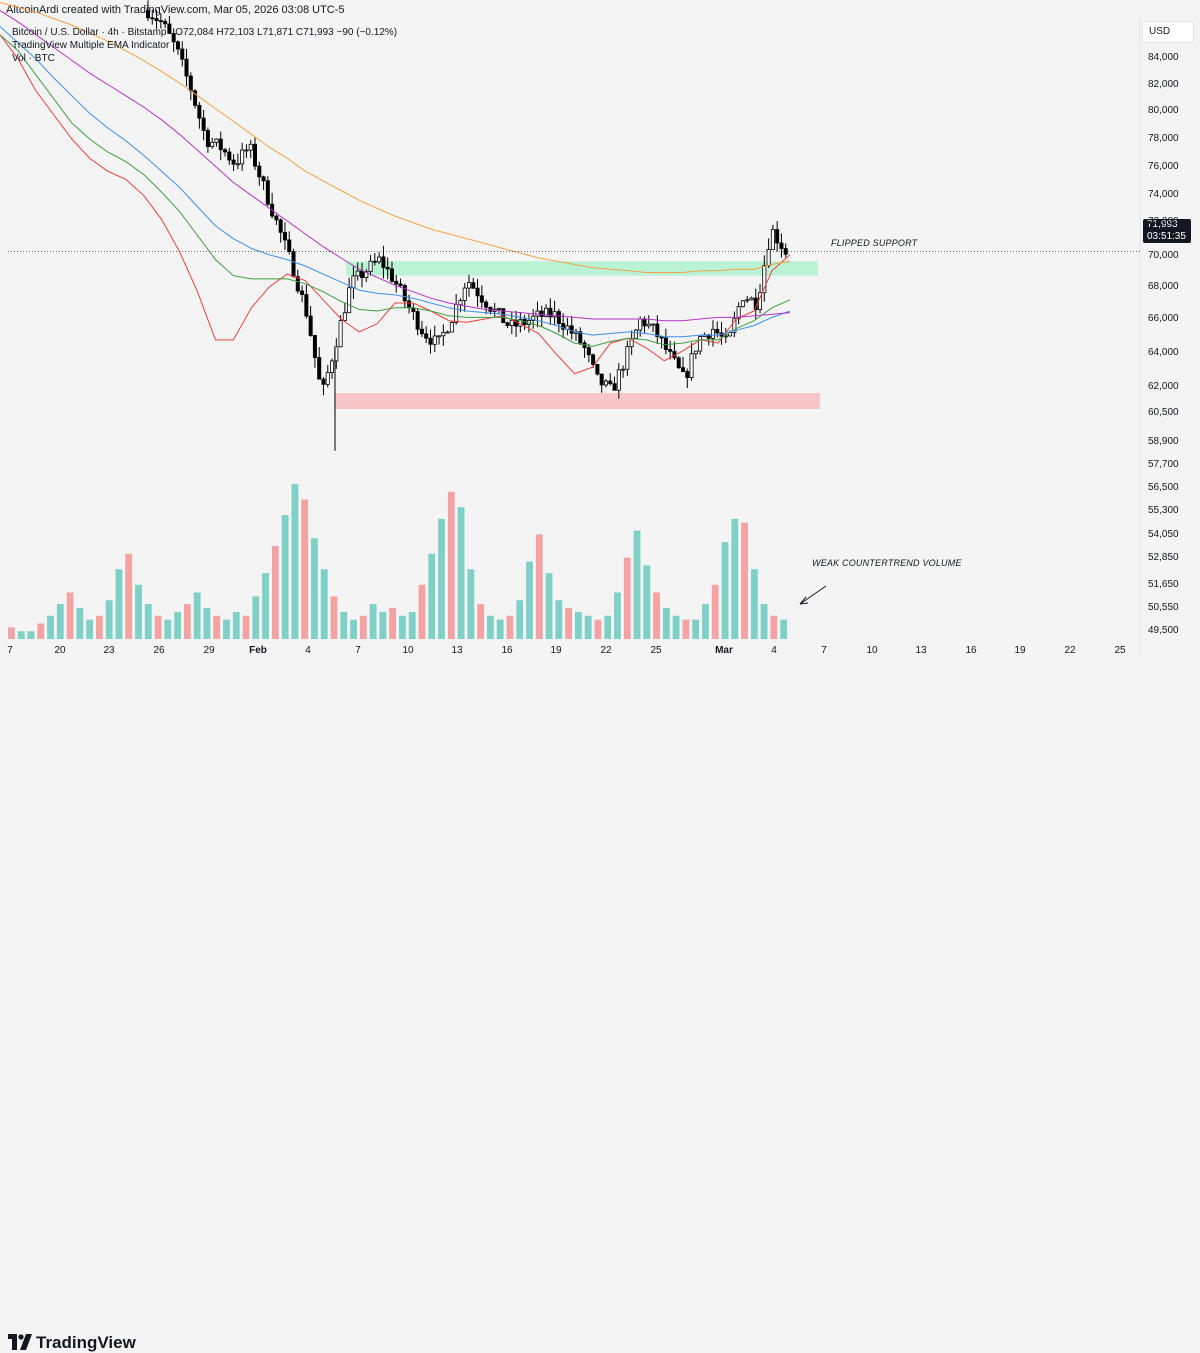  I want to click on price-tick-label: 82,000, so click(1163, 84).